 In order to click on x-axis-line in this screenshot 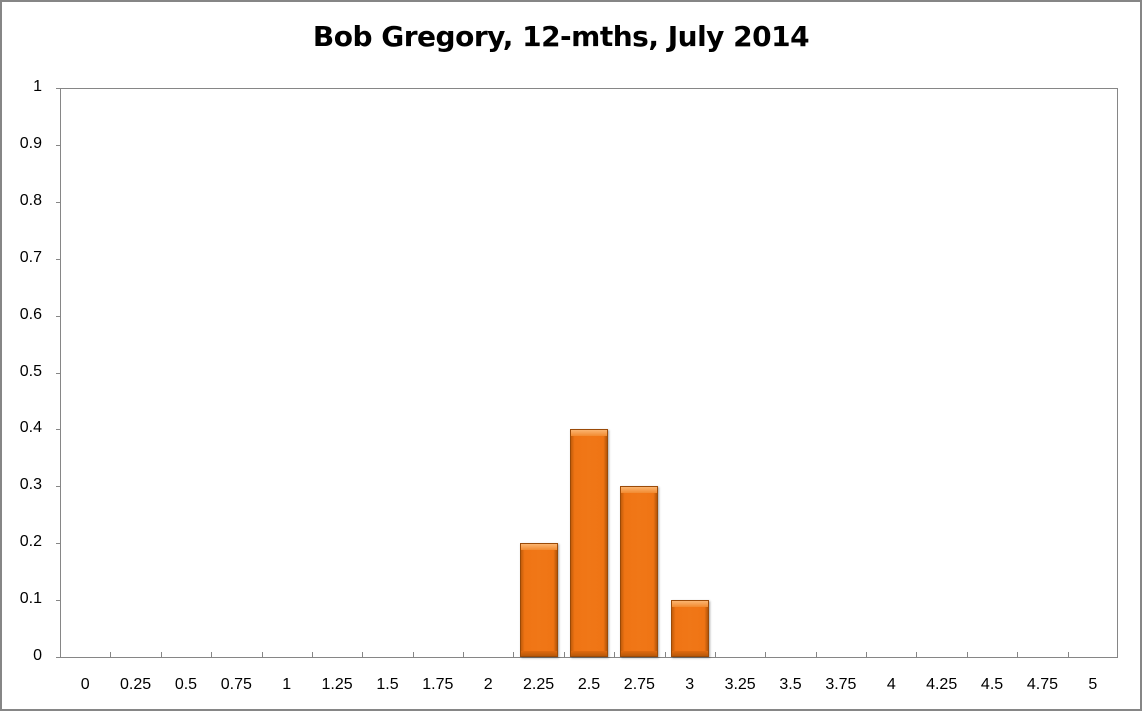, I will do `click(589, 657)`.